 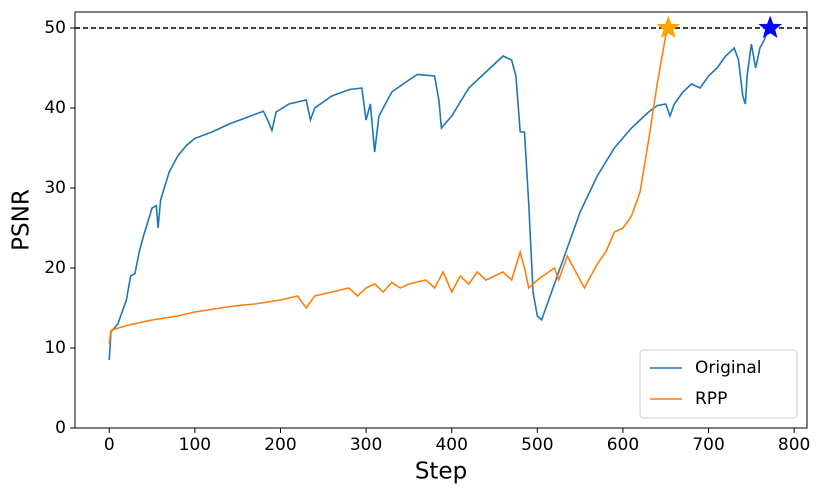 I want to click on x-tick-label: 400, so click(x=451, y=445).